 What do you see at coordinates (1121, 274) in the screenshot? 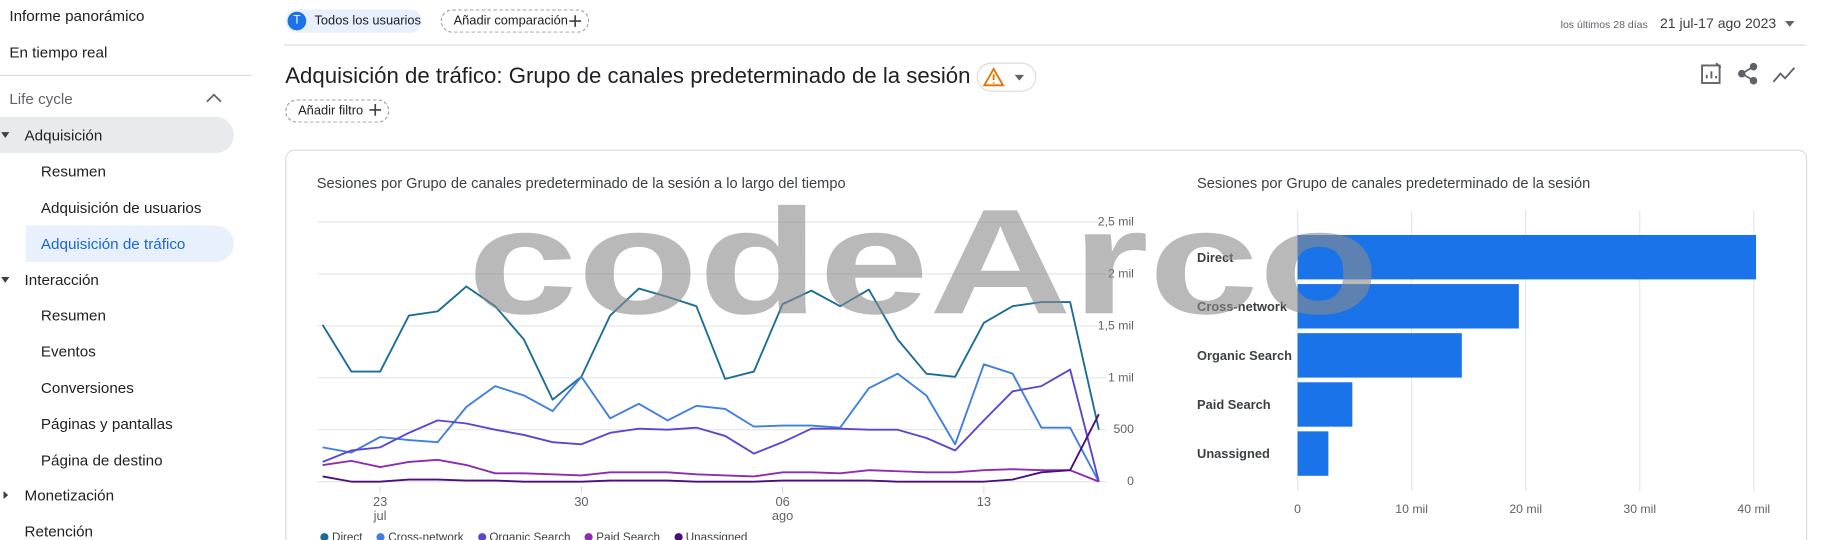
I see `y-tick-label: 2 mil` at bounding box center [1121, 274].